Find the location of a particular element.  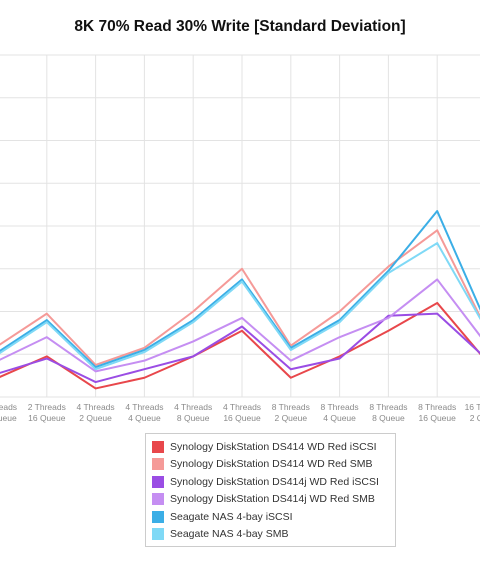

legend-item: Synology DiskStation DS414j WD Red SMB is located at coordinates (273, 500).